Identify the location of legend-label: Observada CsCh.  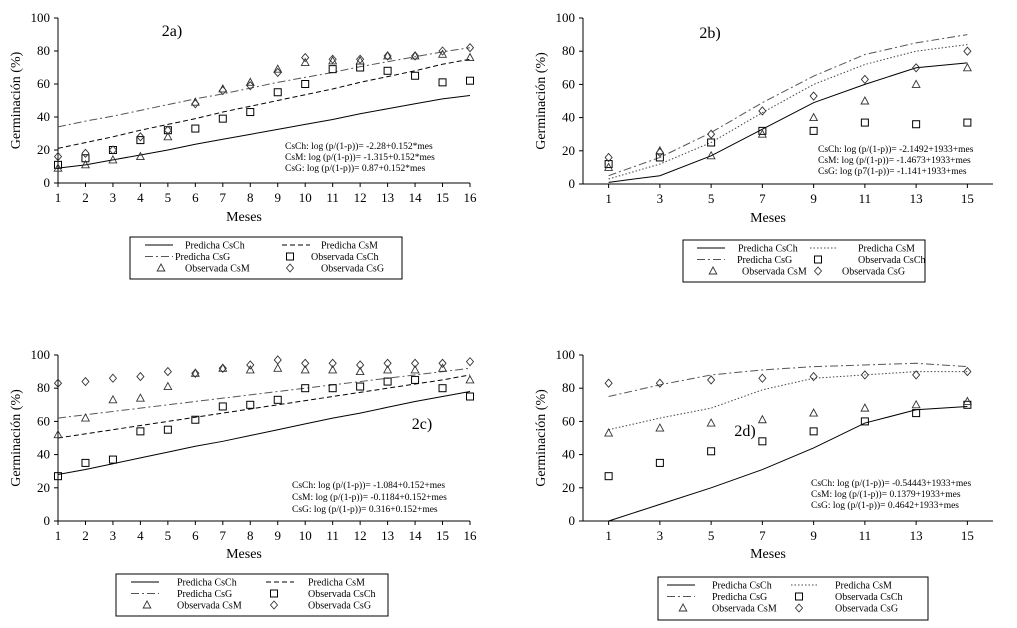
(345, 257).